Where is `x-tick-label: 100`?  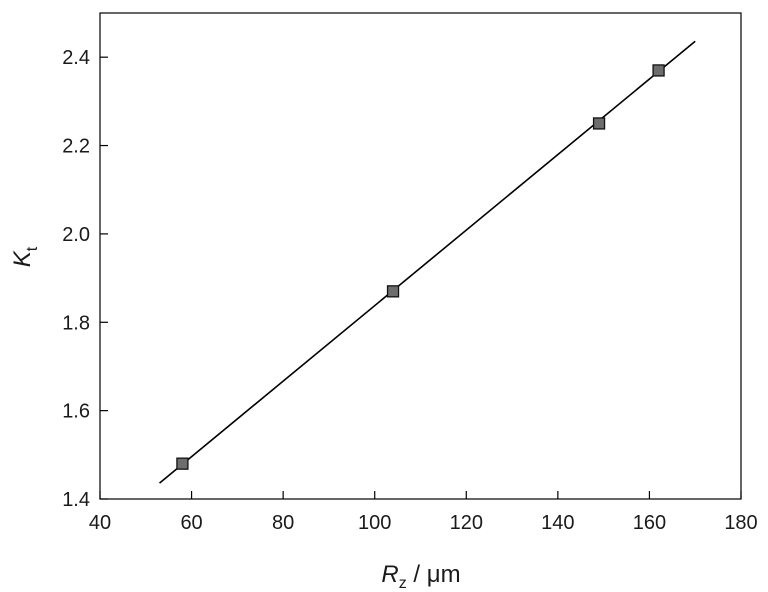 x-tick-label: 100 is located at coordinates (374, 523).